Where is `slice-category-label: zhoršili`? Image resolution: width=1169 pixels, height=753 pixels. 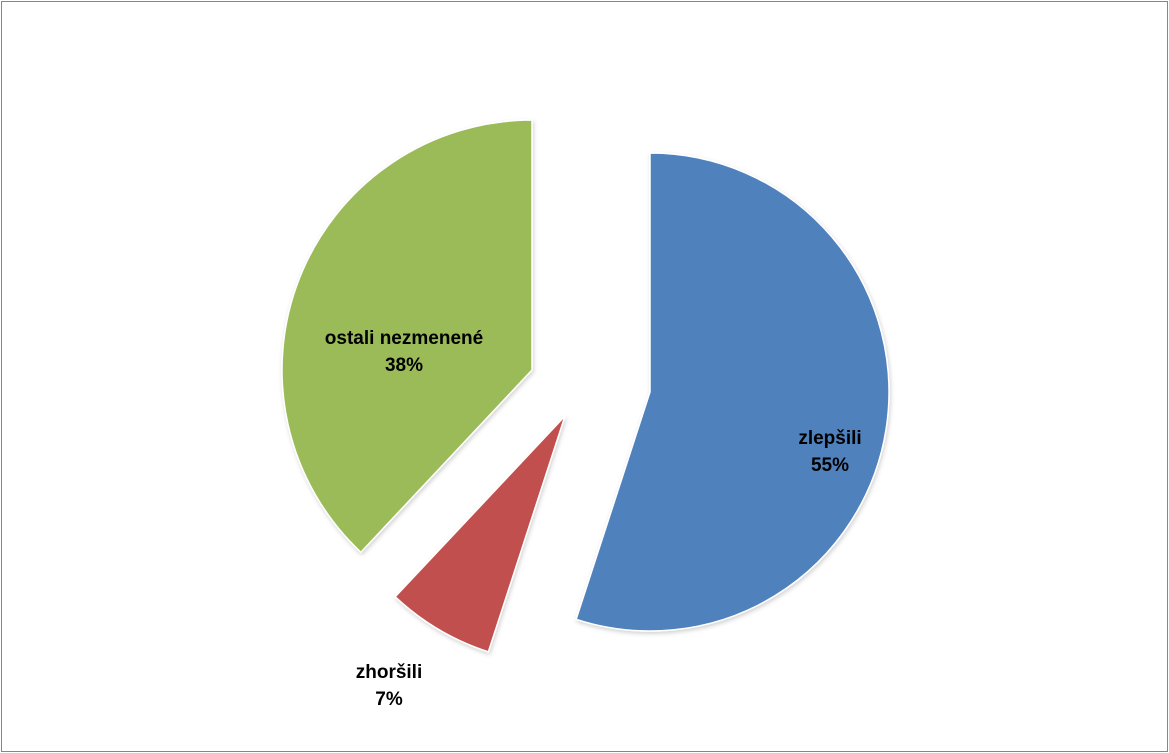
slice-category-label: zhoršili is located at coordinates (389, 672).